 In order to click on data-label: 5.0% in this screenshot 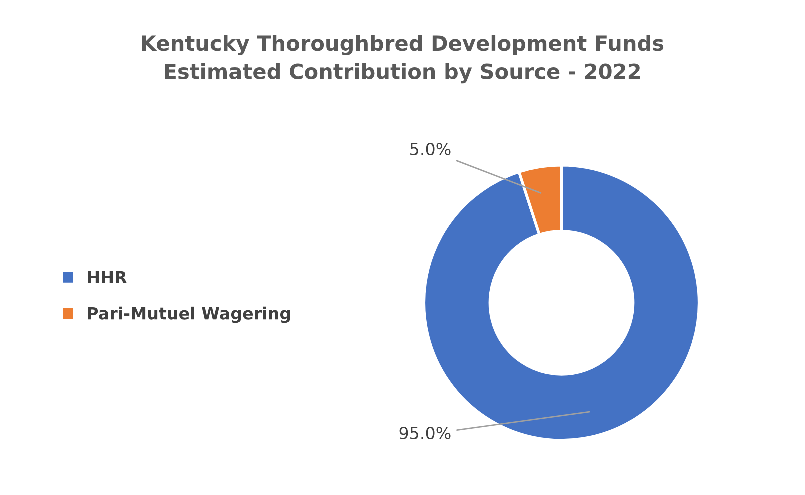, I will do `click(430, 149)`.